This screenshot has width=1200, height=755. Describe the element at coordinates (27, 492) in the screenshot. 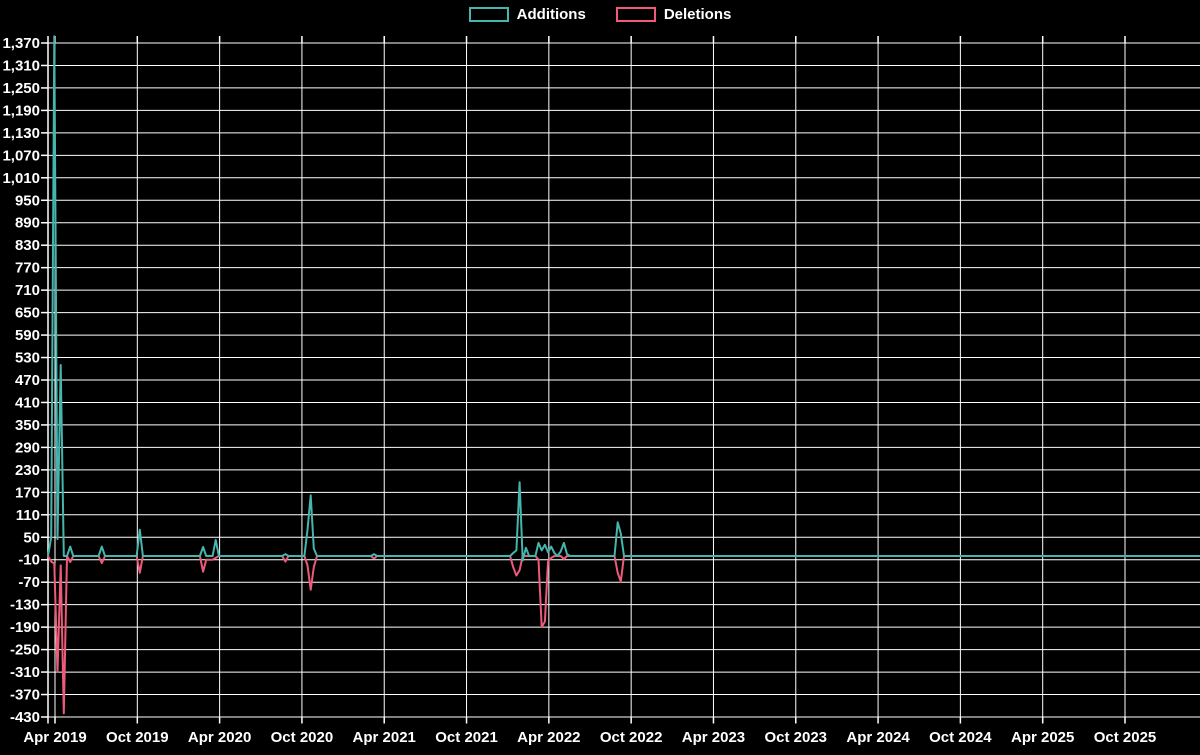

I see `y-tick-label: 170` at that location.